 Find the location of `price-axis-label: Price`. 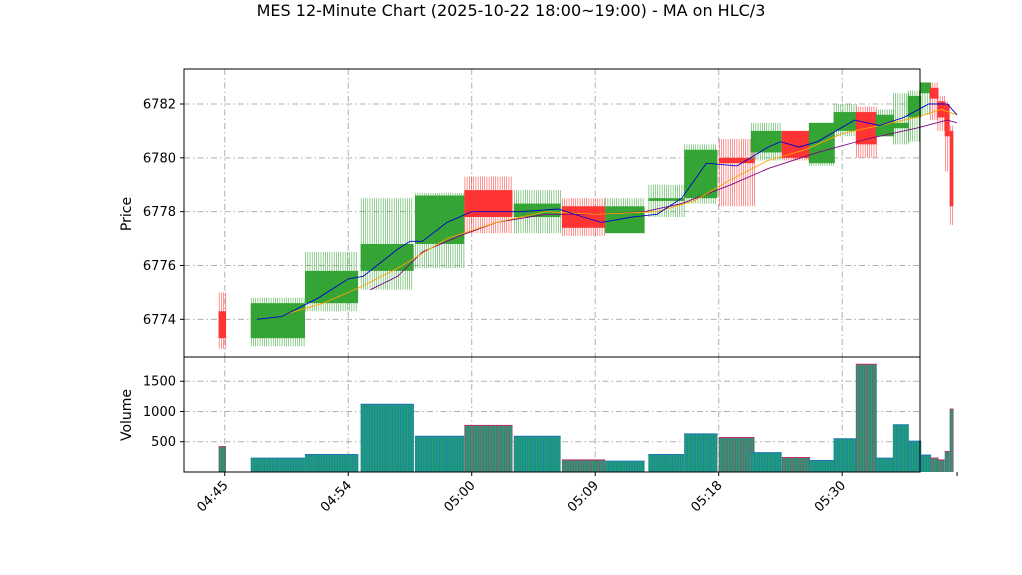

price-axis-label: Price is located at coordinates (127, 214).